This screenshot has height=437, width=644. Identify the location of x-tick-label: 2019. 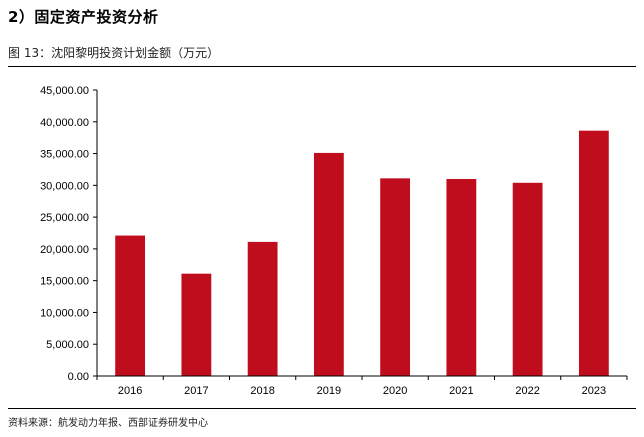
(329, 391).